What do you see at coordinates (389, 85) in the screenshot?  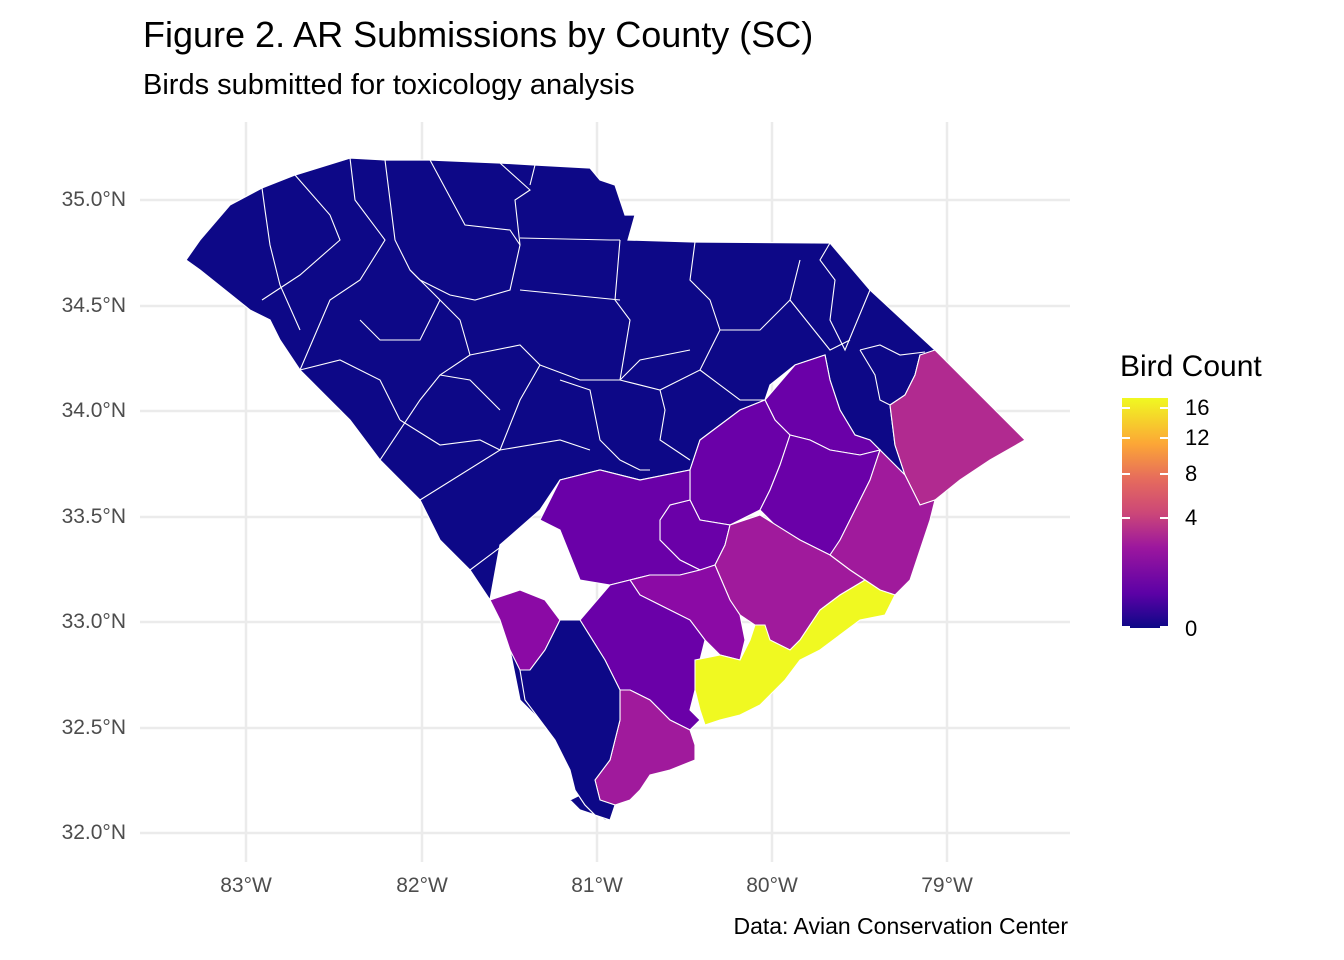 I see `chart-subtitle: Birds submitted for toxicology analysis` at bounding box center [389, 85].